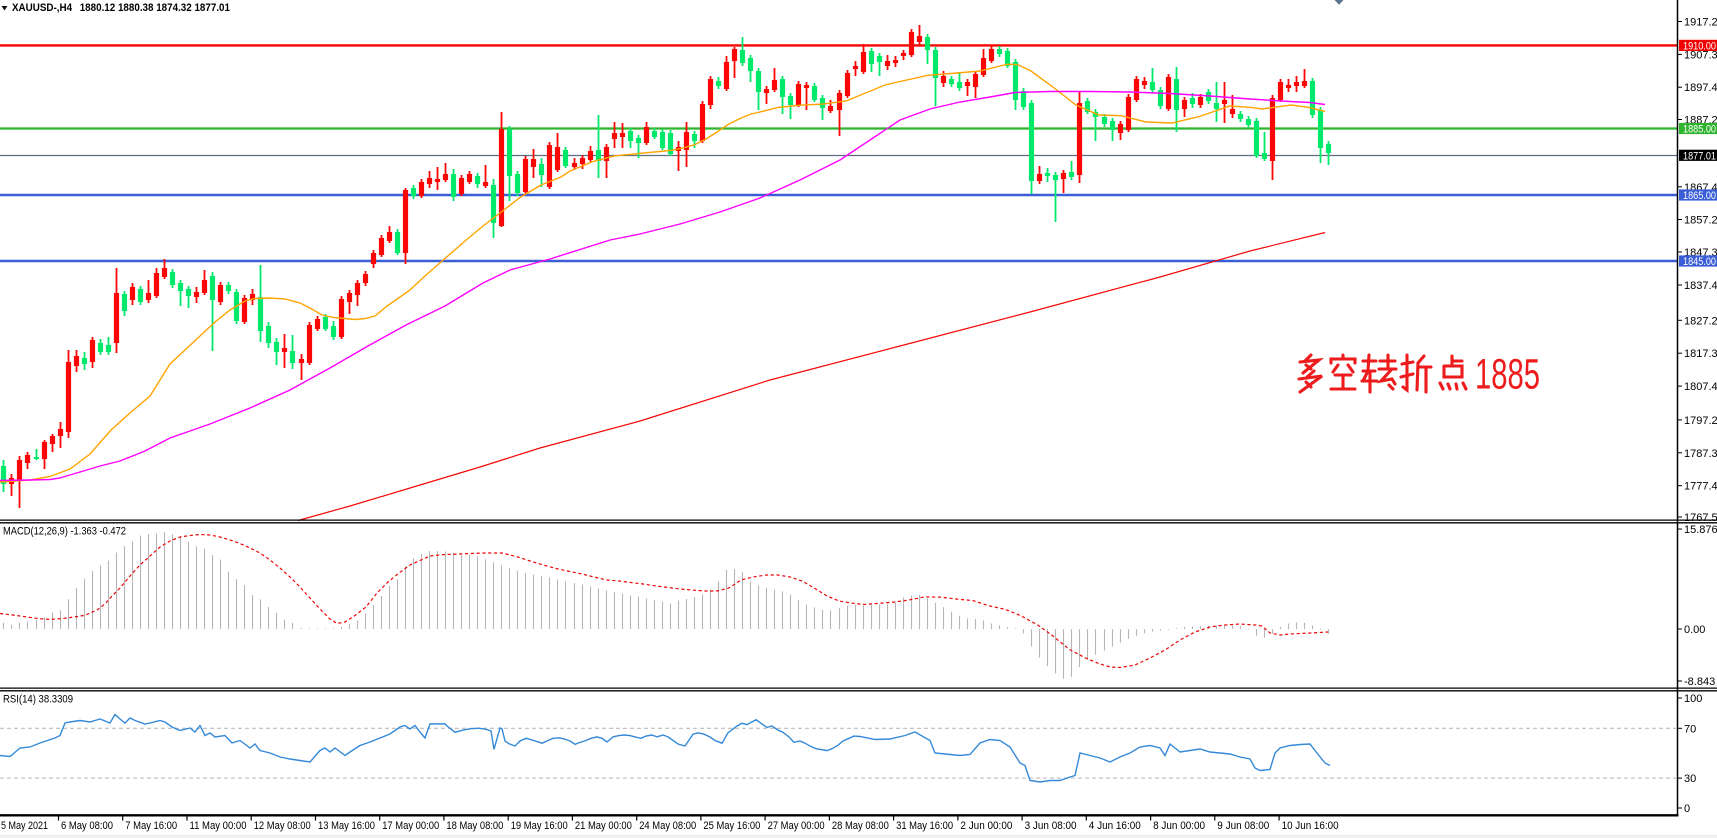 This screenshot has height=838, width=1717. I want to click on svg-text: 1910.00, so click(1699, 46).